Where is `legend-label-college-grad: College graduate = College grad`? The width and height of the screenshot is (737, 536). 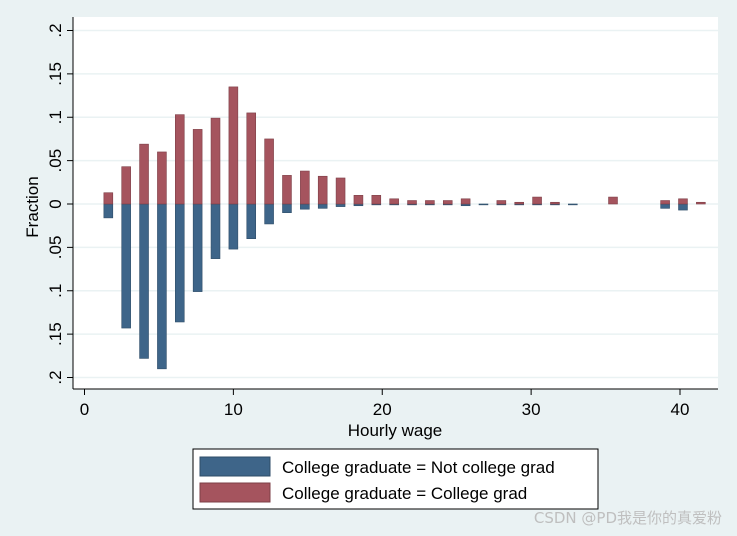 legend-label-college-grad: College graduate = College grad is located at coordinates (404, 493).